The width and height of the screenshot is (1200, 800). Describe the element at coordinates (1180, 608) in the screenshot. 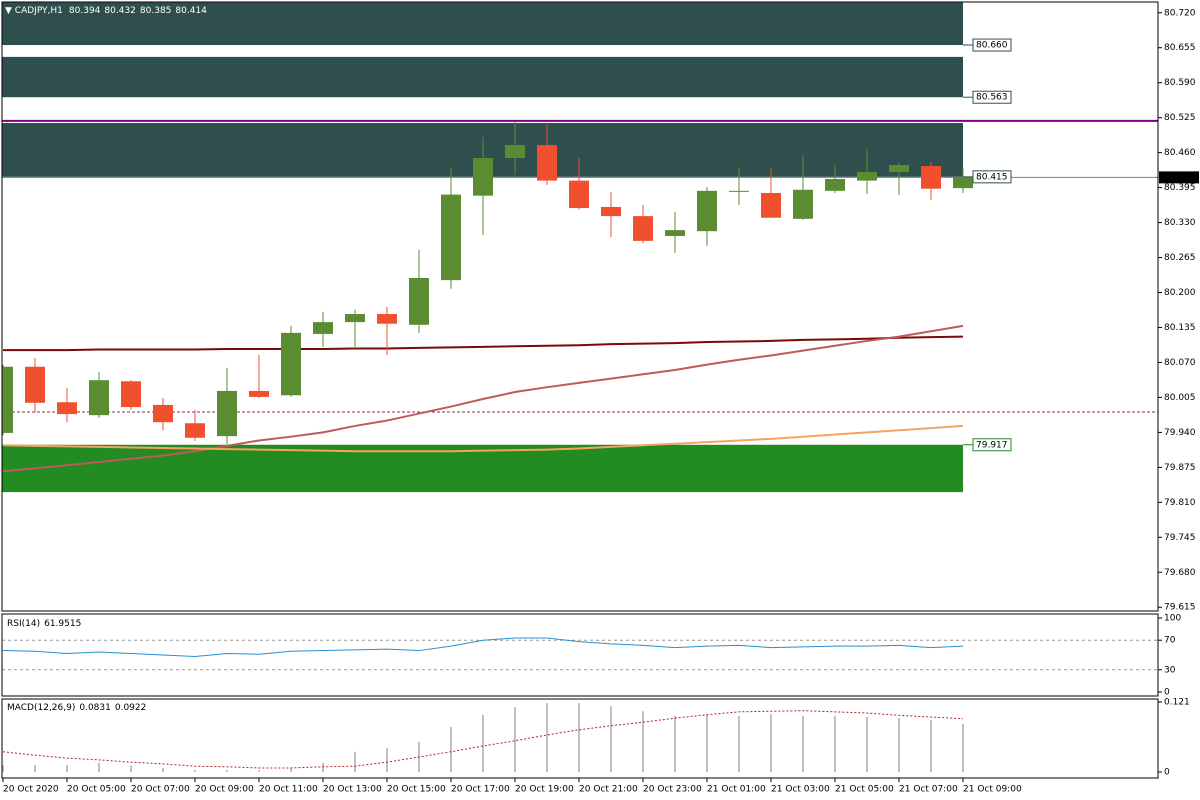

I see `y-tick-label: 79.615` at that location.